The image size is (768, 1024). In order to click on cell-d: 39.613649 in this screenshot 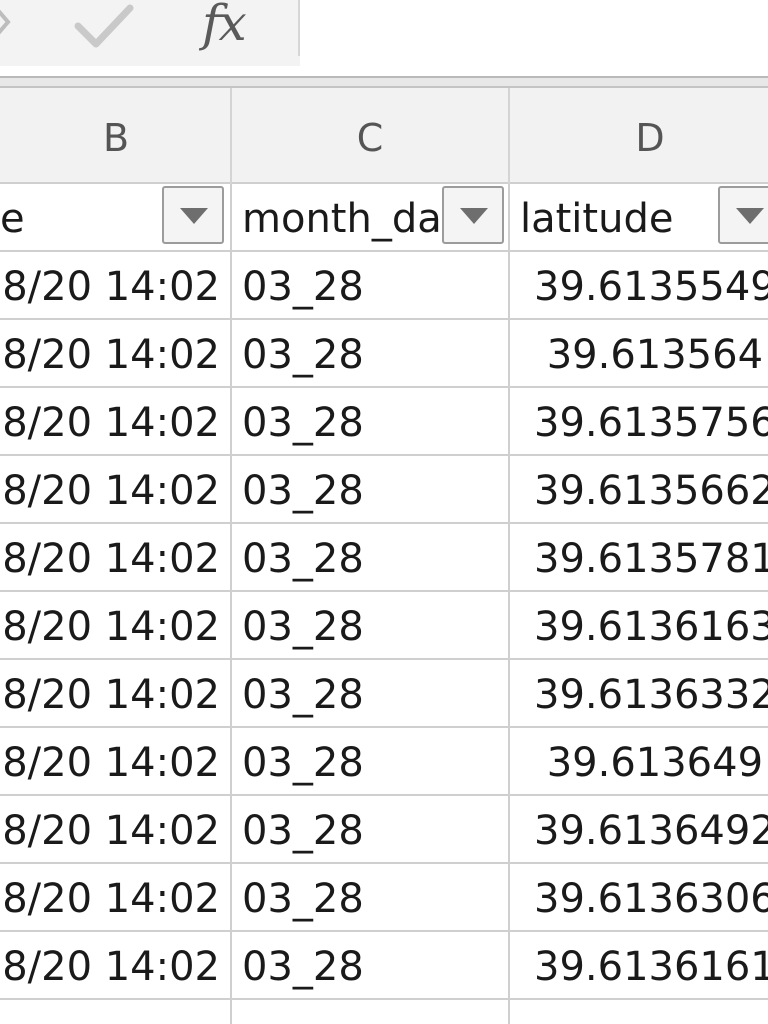, I will do `click(649, 763)`.